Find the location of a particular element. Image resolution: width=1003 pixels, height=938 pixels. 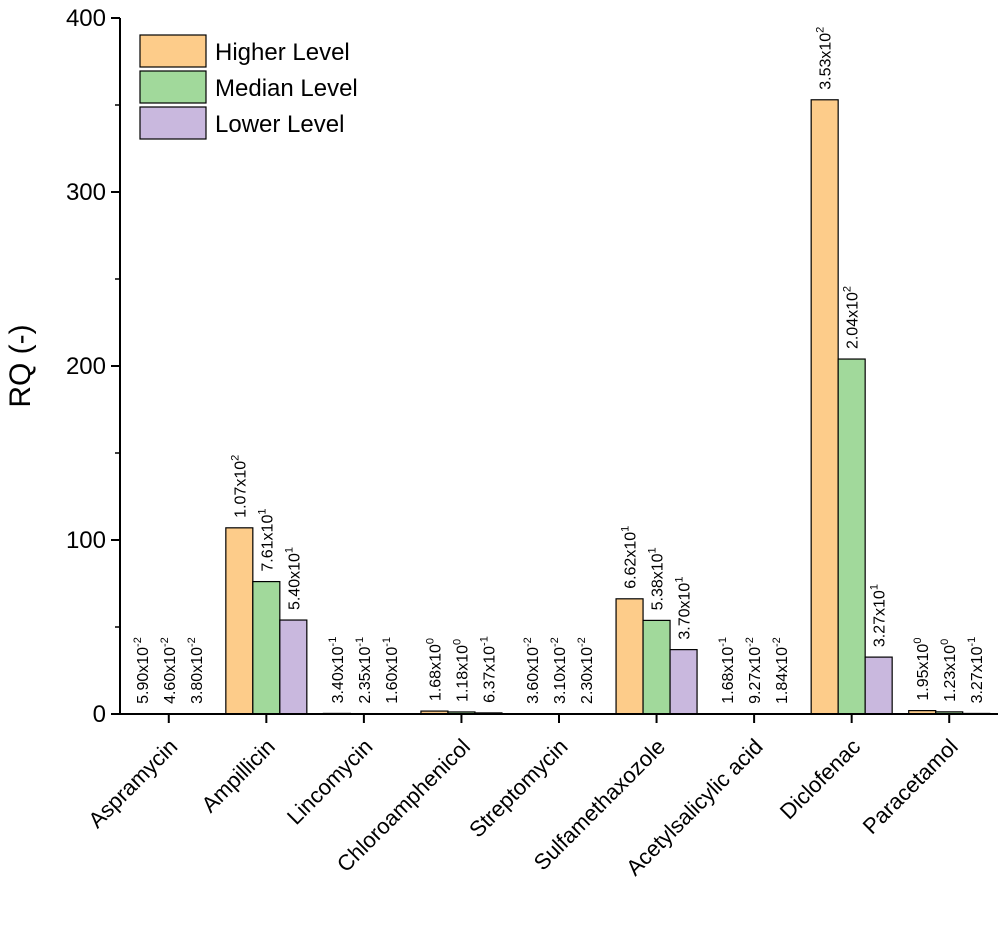

data-label: 3.53x102 is located at coordinates (825, 58).